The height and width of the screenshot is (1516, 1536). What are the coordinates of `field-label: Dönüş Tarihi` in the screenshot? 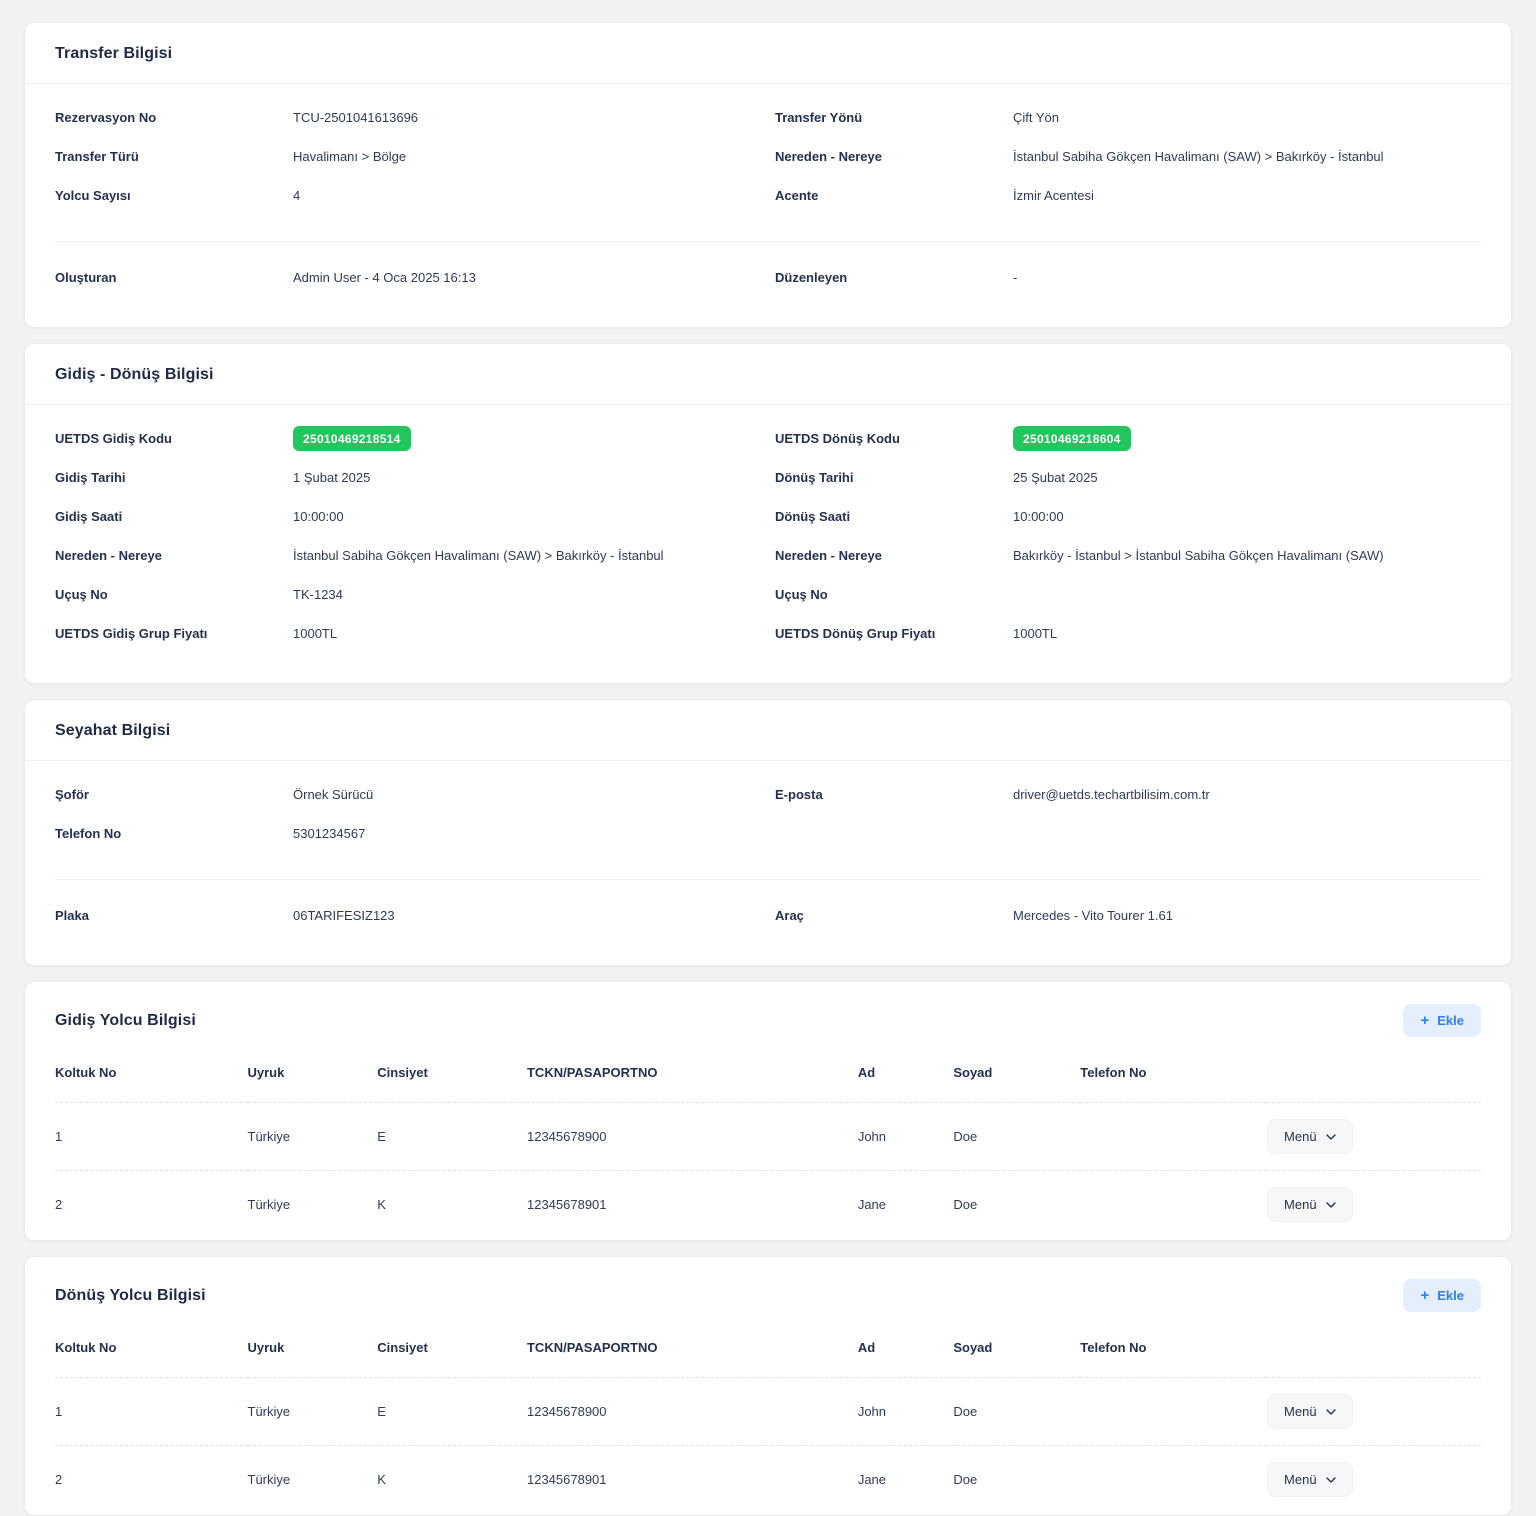 It's located at (814, 477).